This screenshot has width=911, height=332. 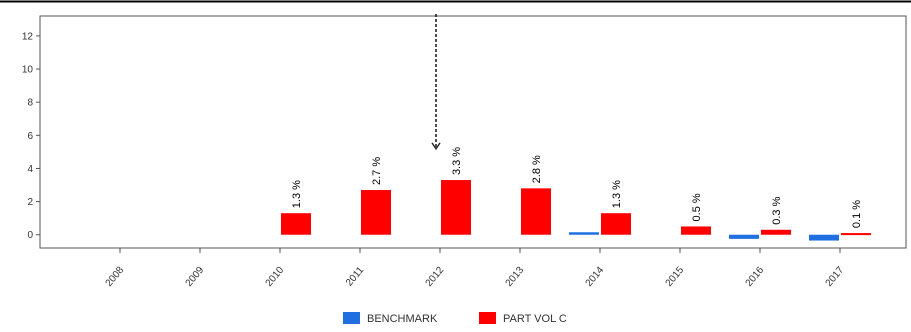 What do you see at coordinates (537, 169) in the screenshot?
I see `data-label-2013: 2.8 %` at bounding box center [537, 169].